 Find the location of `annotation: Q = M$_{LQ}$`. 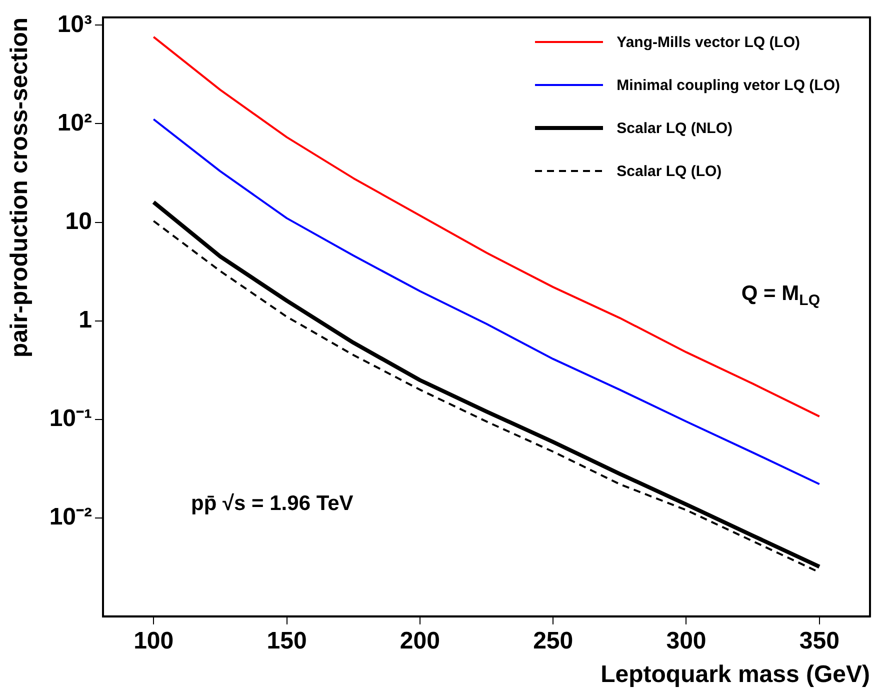

annotation: Q = M$_{LQ}$ is located at coordinates (780, 296).